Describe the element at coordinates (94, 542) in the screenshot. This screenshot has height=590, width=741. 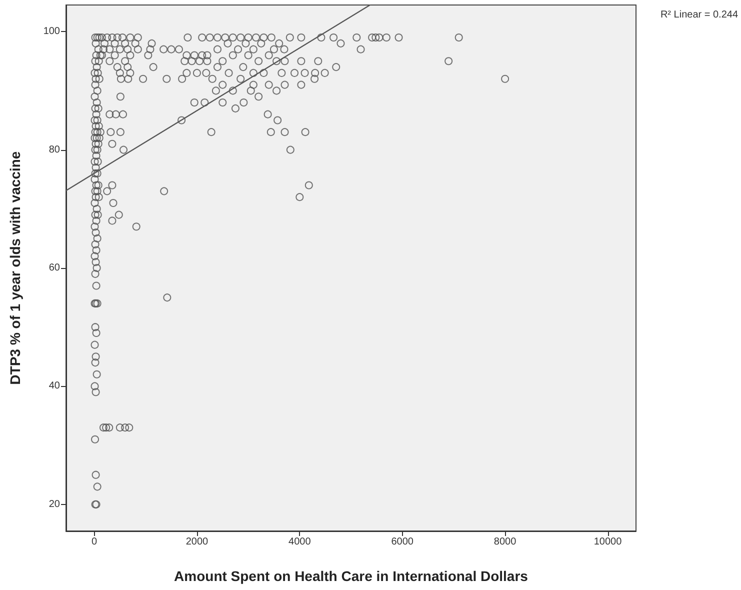
I see `x-tick-label: 0` at that location.